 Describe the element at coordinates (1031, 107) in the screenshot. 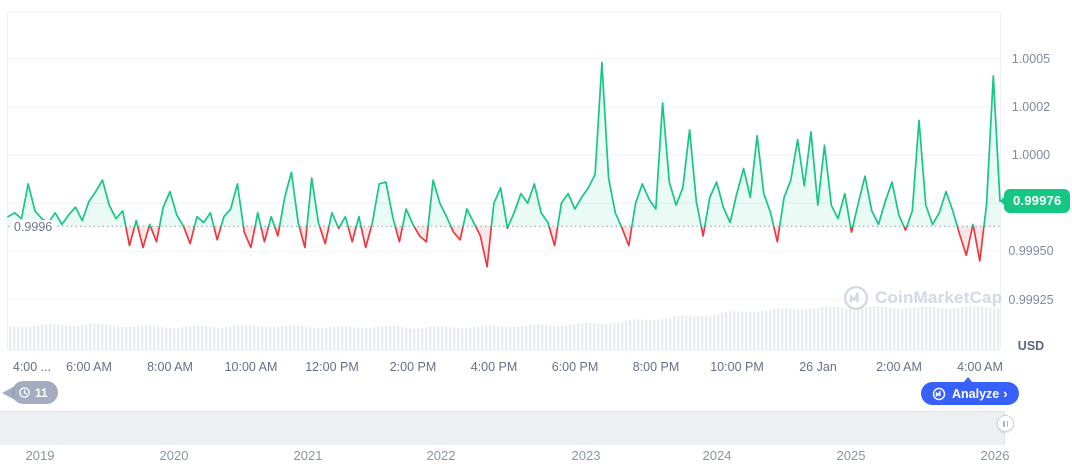

I see `y-axis-tick: 1.0002` at that location.